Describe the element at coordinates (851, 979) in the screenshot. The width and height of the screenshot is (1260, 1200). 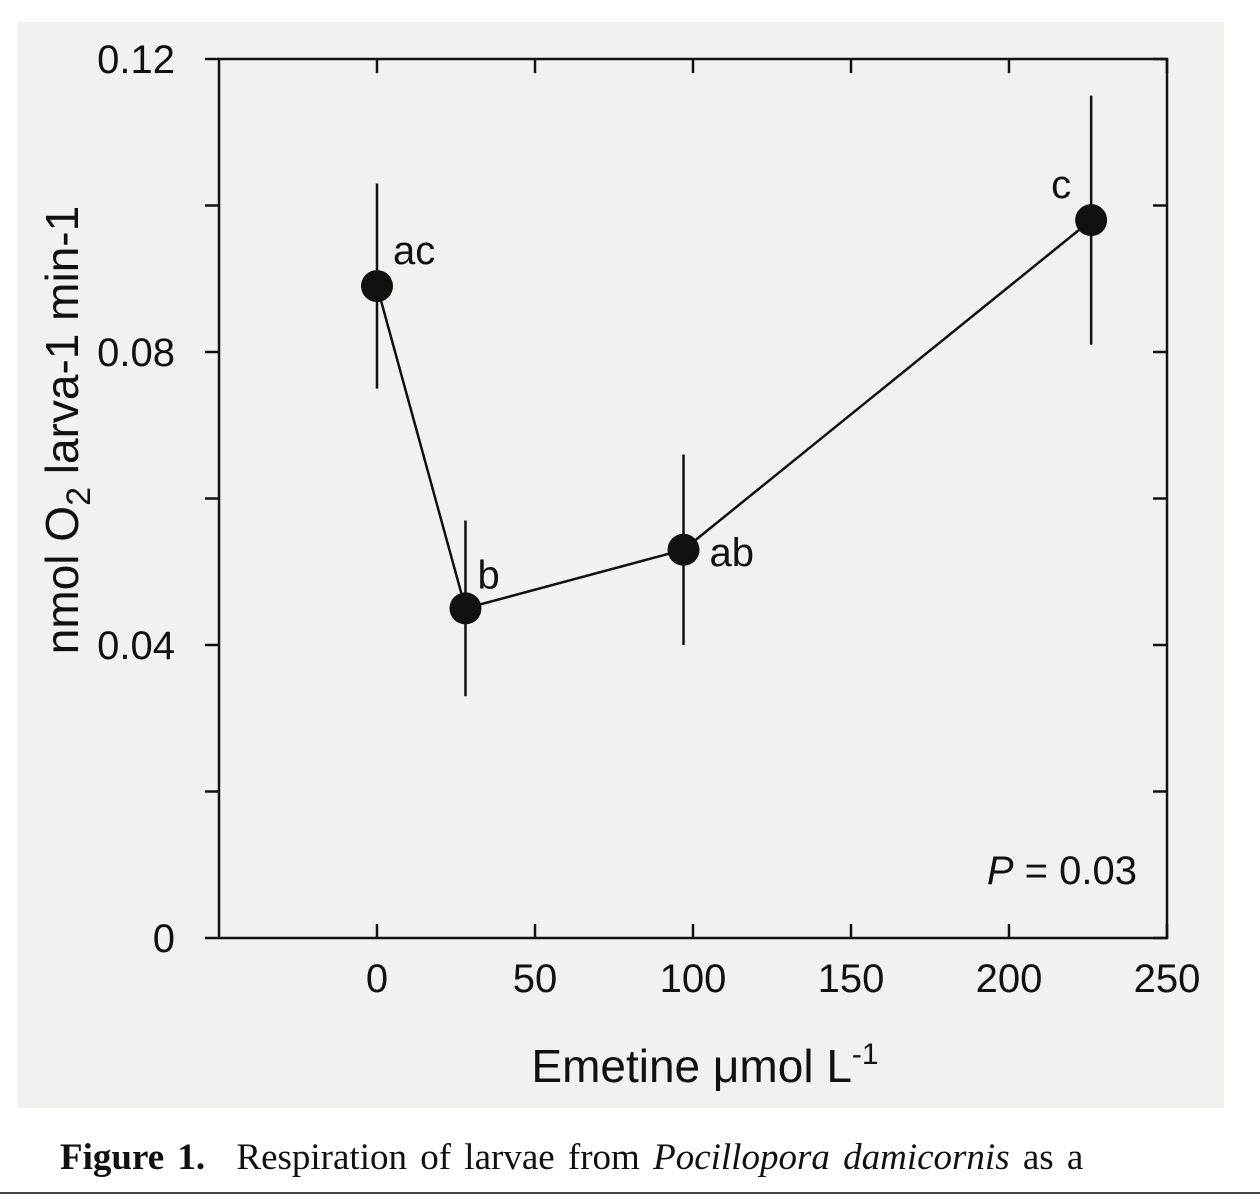
I see `x-tick-label: 150` at that location.